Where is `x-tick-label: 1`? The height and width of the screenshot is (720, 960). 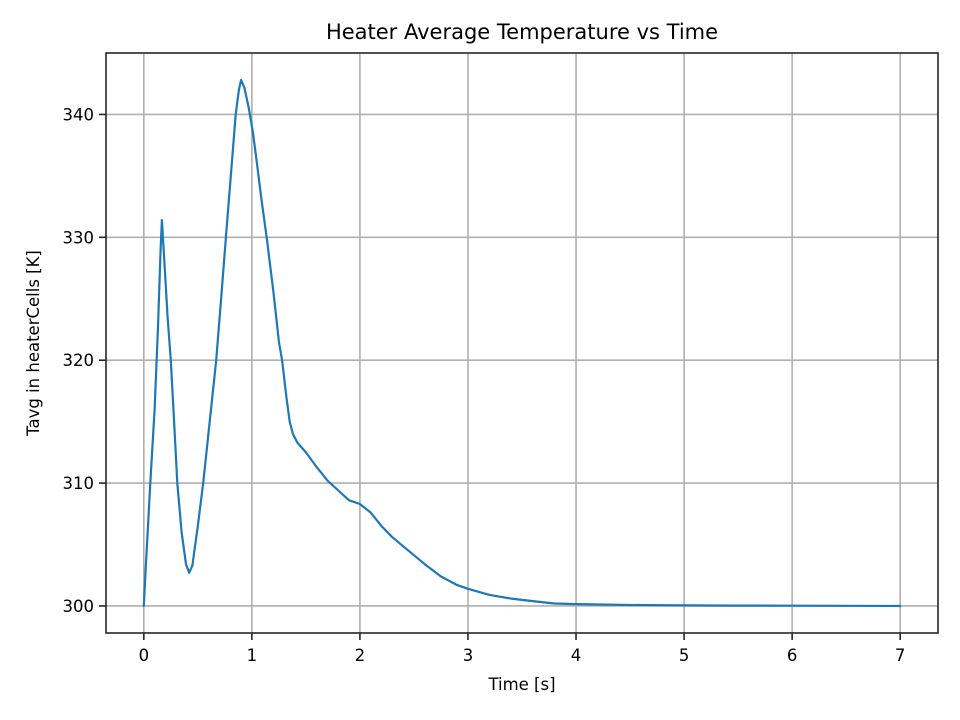
x-tick-label: 1 is located at coordinates (252, 655).